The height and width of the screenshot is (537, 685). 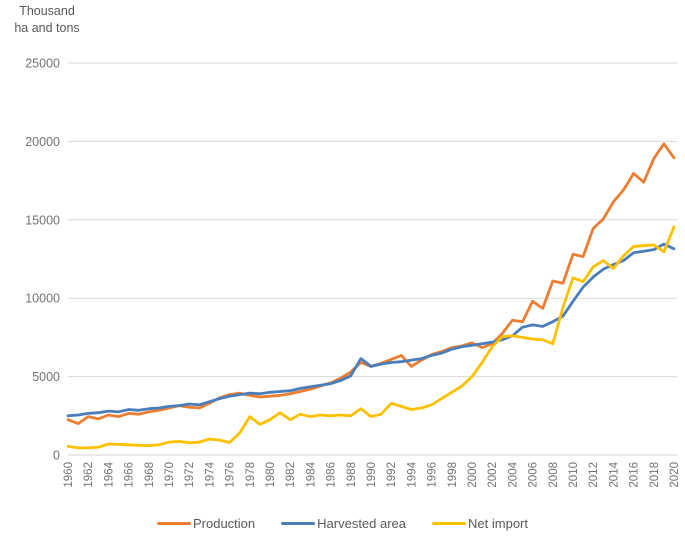 I want to click on x-axis-tick-label: 1962, so click(x=89, y=475).